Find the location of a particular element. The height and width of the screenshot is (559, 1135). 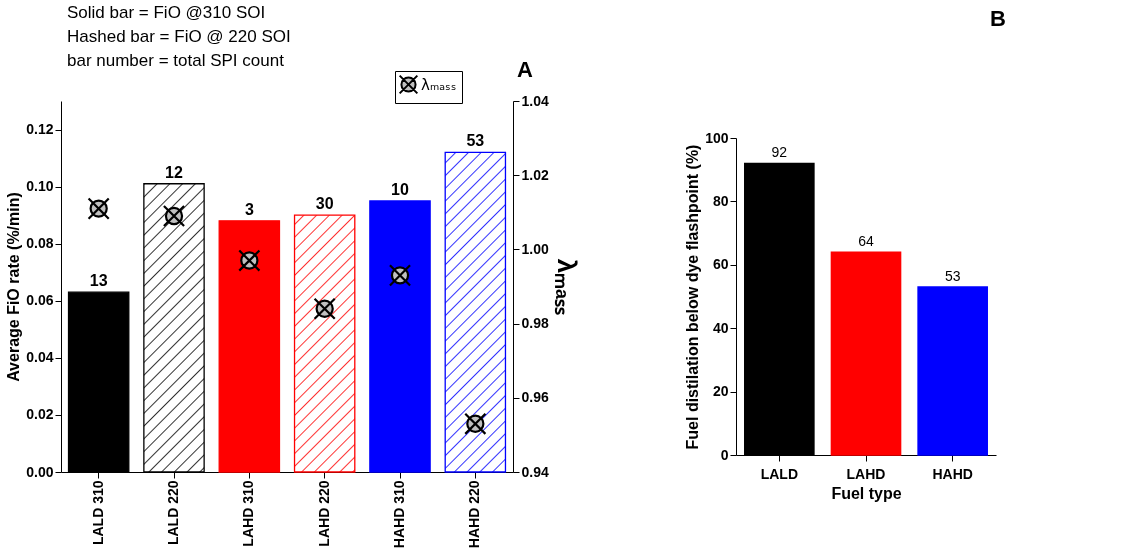

y-tick-label: 60 is located at coordinates (720, 264).